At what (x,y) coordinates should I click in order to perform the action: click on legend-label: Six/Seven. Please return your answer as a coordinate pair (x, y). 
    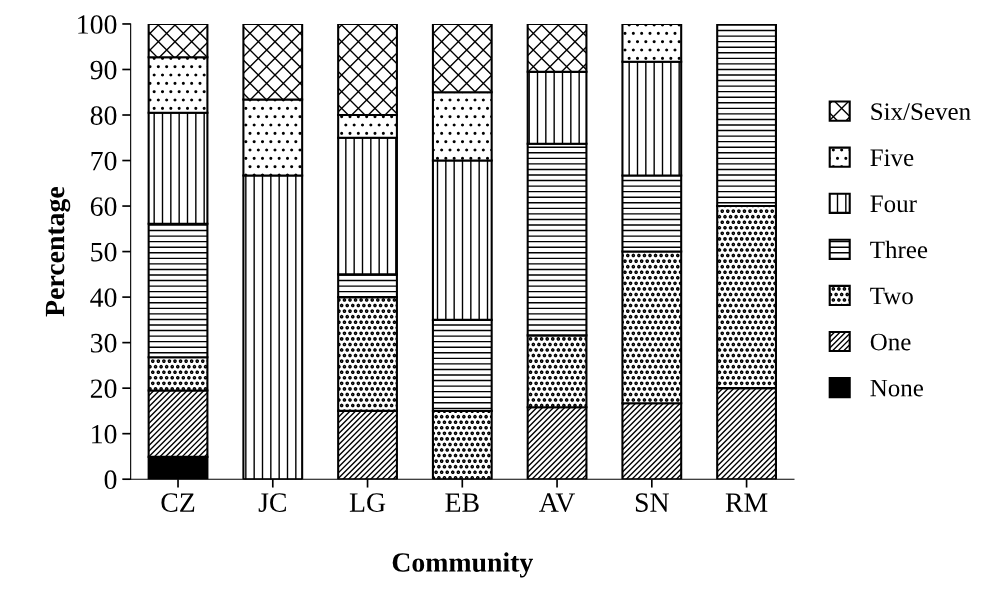
    Looking at the image, I should click on (921, 112).